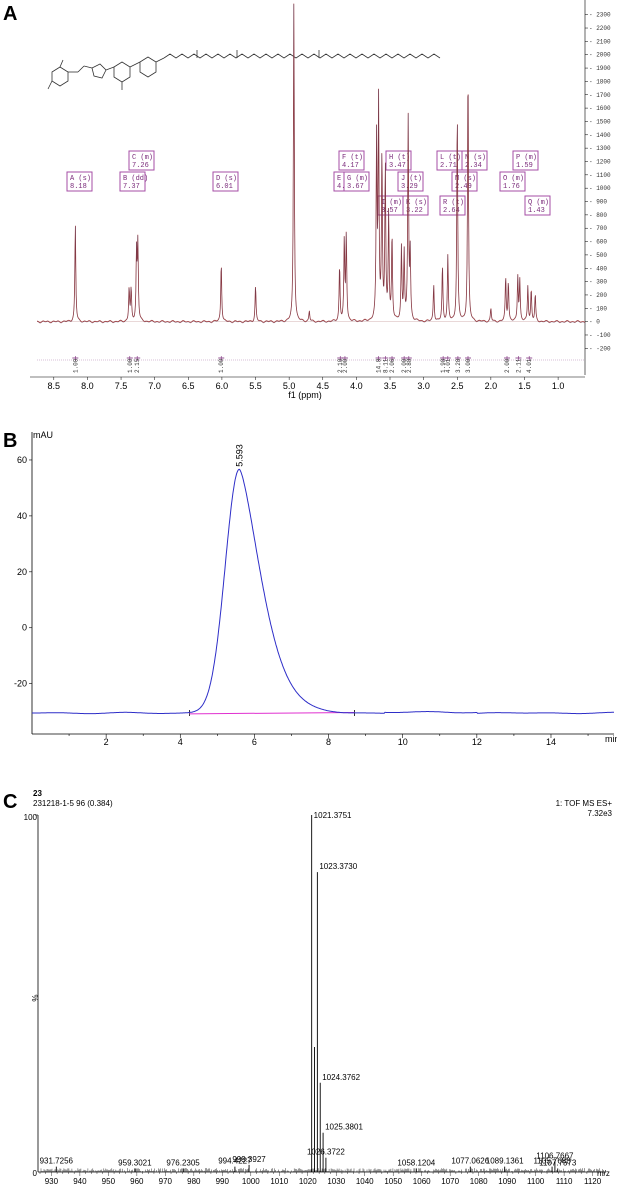  I want to click on nmr-y-tick-label: - -200, so click(600, 348).